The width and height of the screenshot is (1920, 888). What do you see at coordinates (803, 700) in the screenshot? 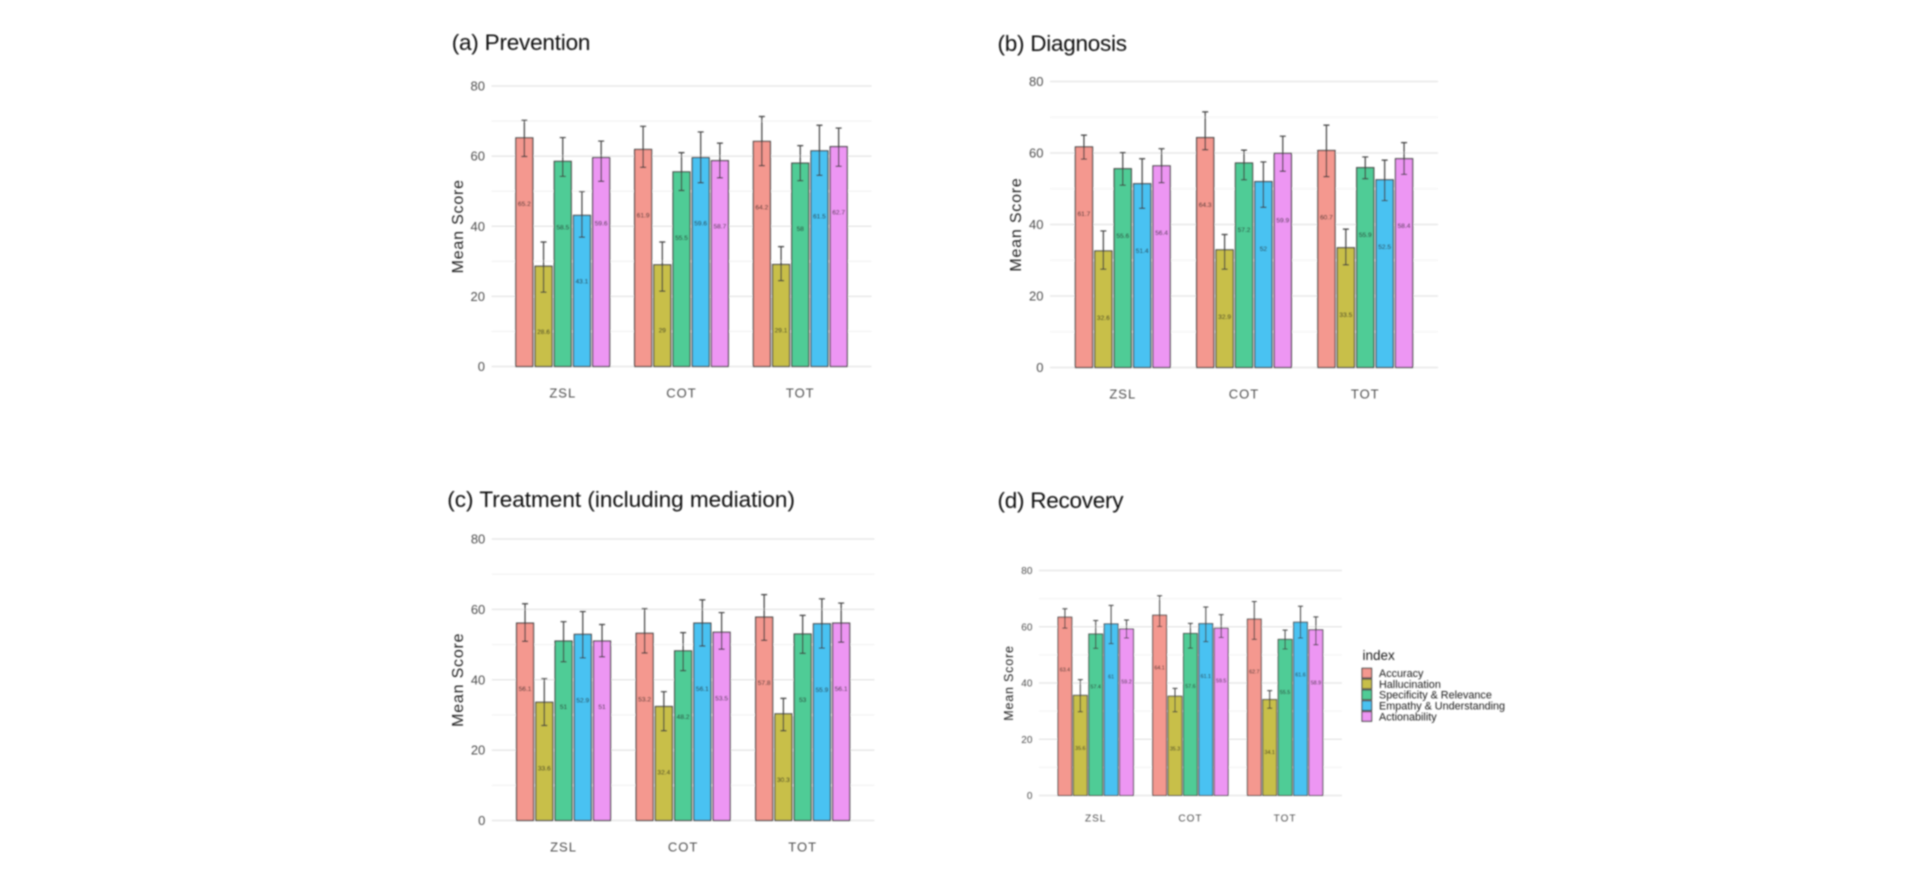
I see `svg-text: 53` at bounding box center [803, 700].